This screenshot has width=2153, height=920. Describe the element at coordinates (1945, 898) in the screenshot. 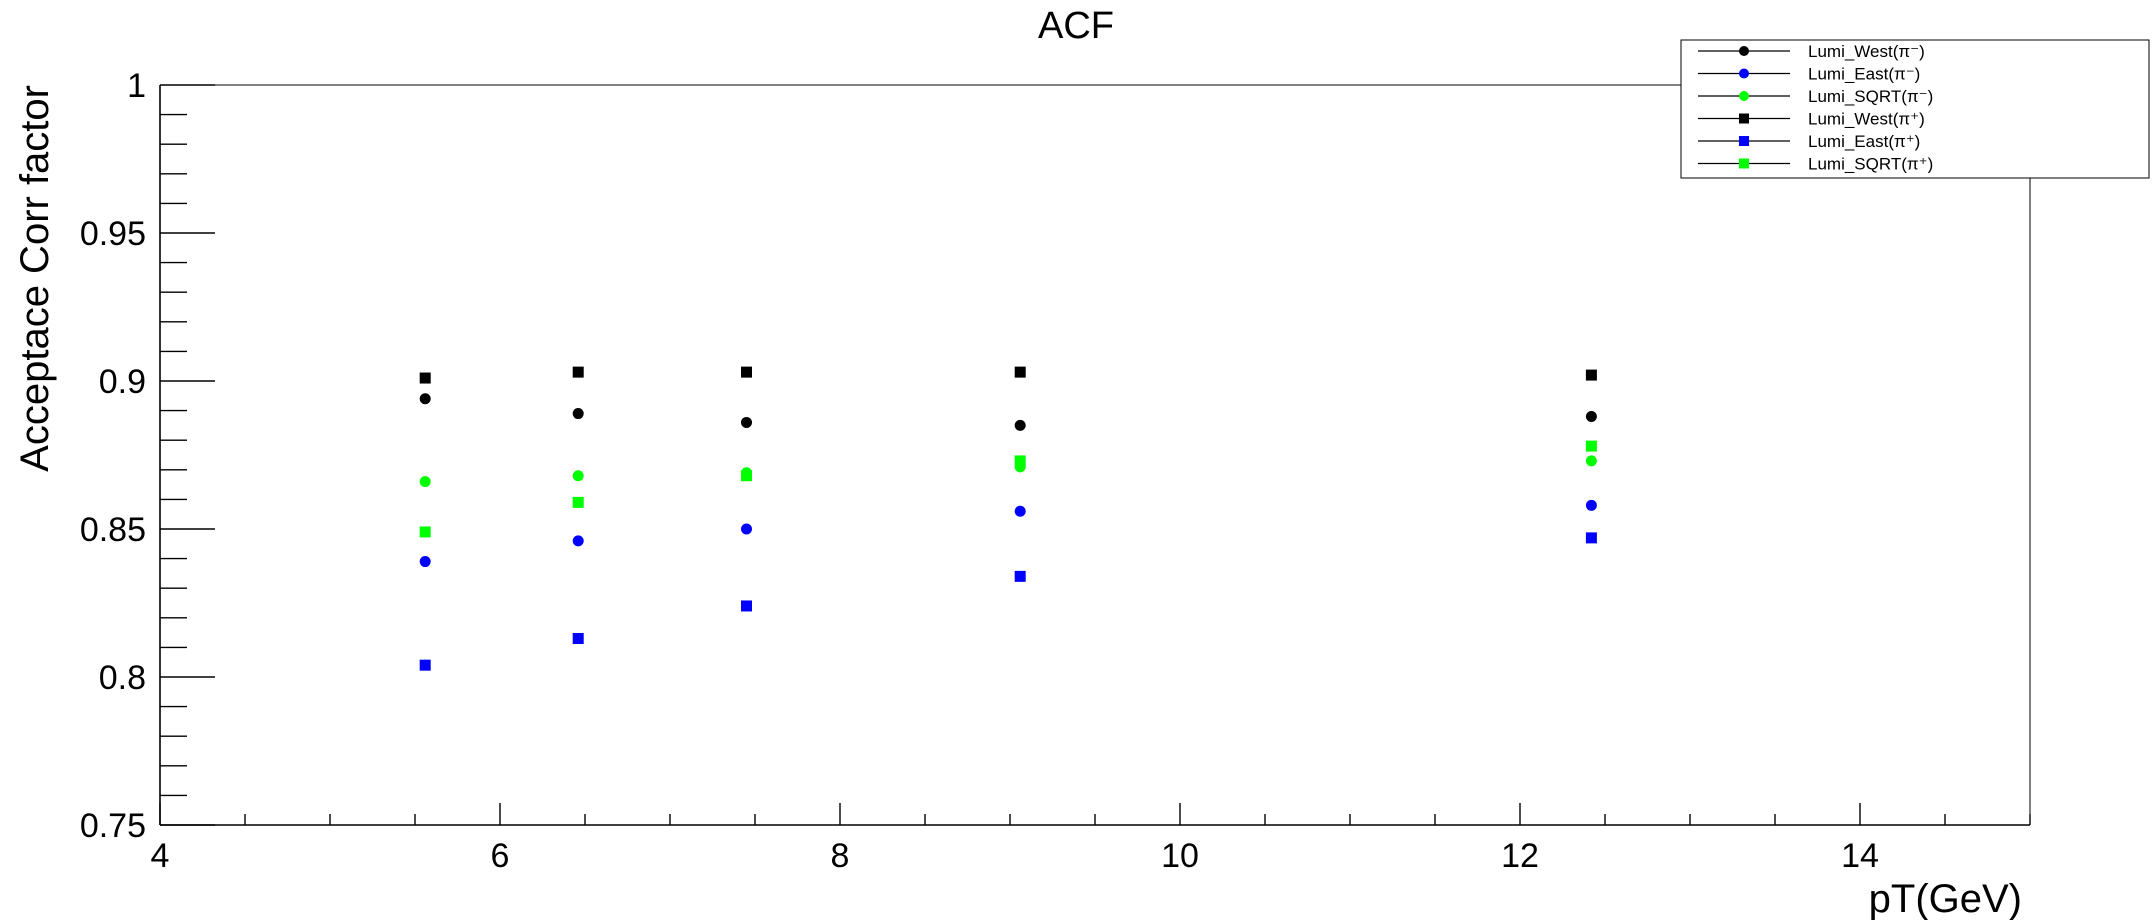

I see `x-axis-title: pT(GeV)` at that location.